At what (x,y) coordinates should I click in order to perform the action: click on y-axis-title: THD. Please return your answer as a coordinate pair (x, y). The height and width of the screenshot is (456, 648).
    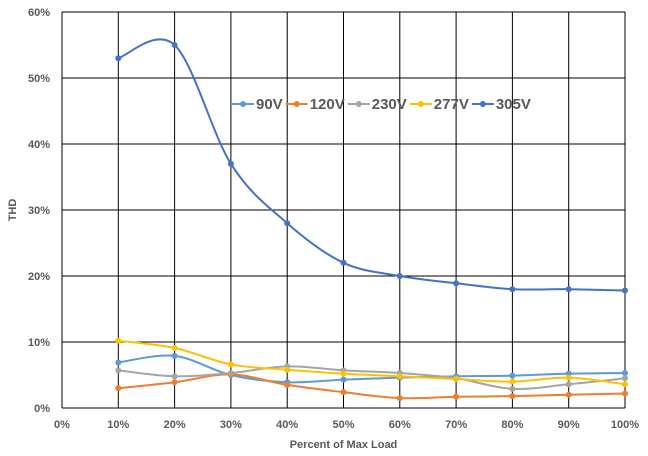
    Looking at the image, I should click on (13, 210).